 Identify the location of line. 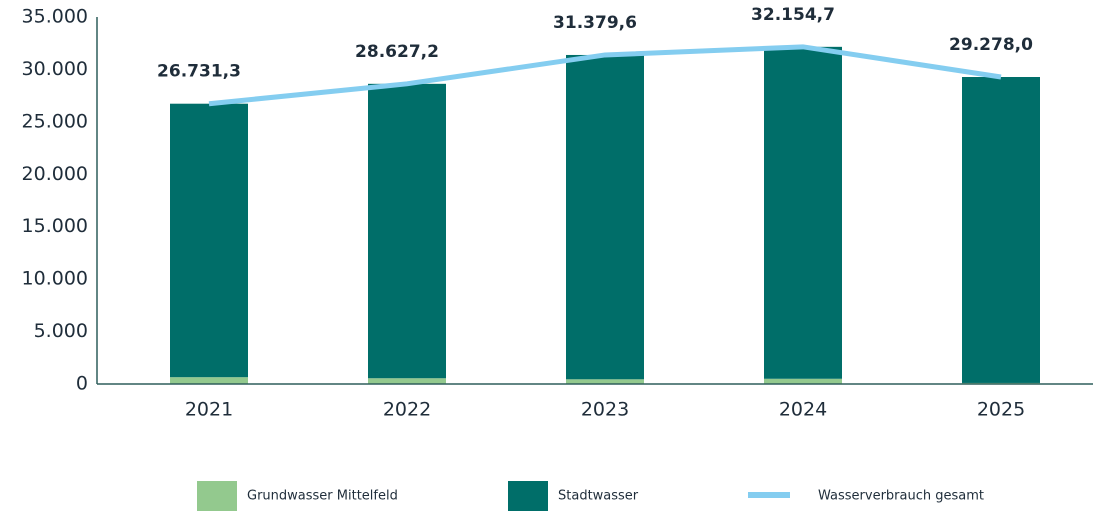
(605, 75).